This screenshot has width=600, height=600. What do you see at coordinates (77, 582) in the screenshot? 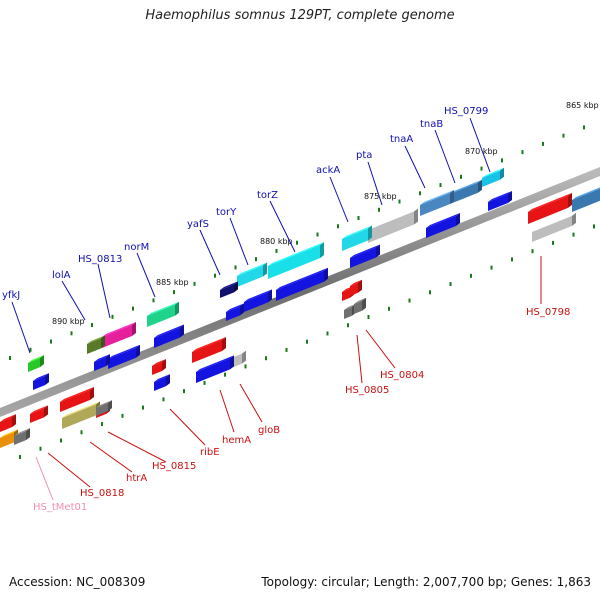
I see `accession-text: Accession: NC_008309` at bounding box center [77, 582].